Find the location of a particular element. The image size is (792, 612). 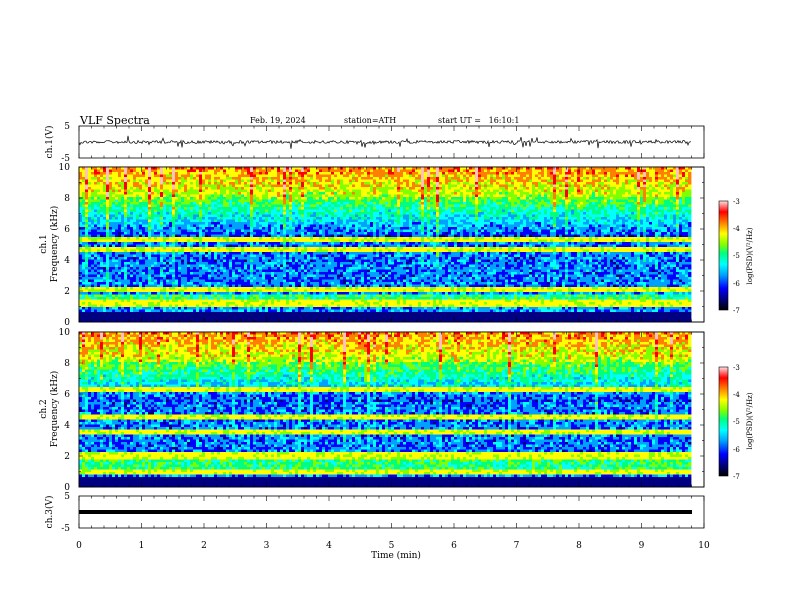

ch2-cb-tick-5: -5 is located at coordinates (736, 422).